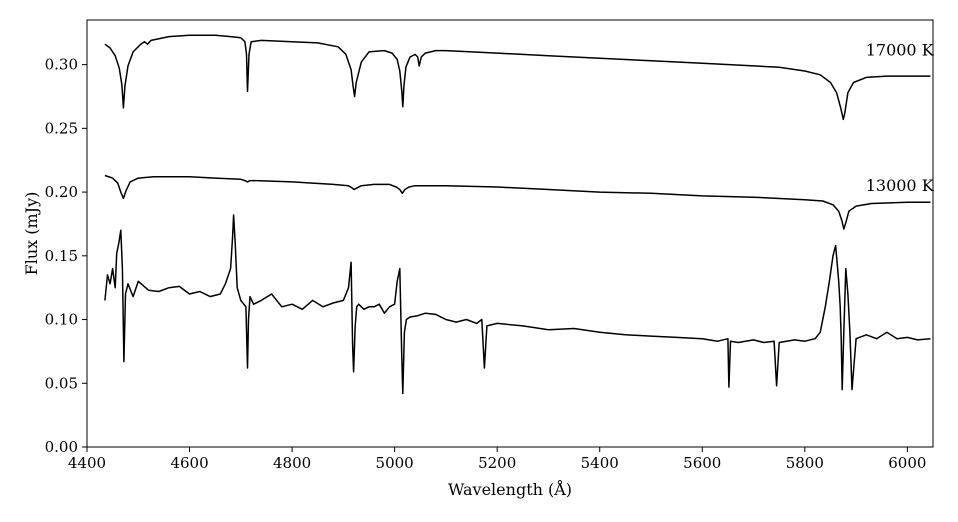 The image size is (958, 522). I want to click on x-tick-label: 5800, so click(805, 463).